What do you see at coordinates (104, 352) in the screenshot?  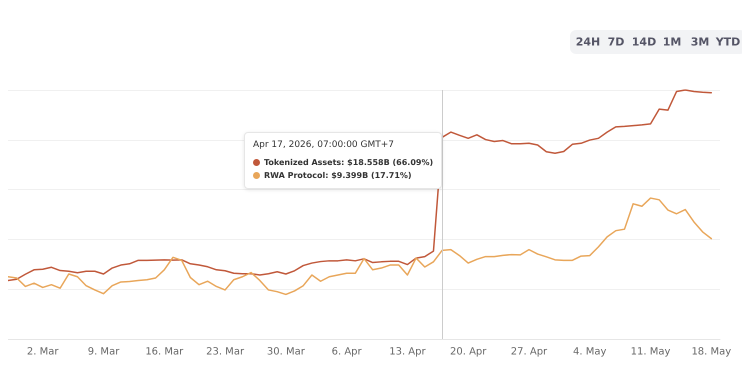 I see `x-tick-label: 9. Mar` at bounding box center [104, 352].